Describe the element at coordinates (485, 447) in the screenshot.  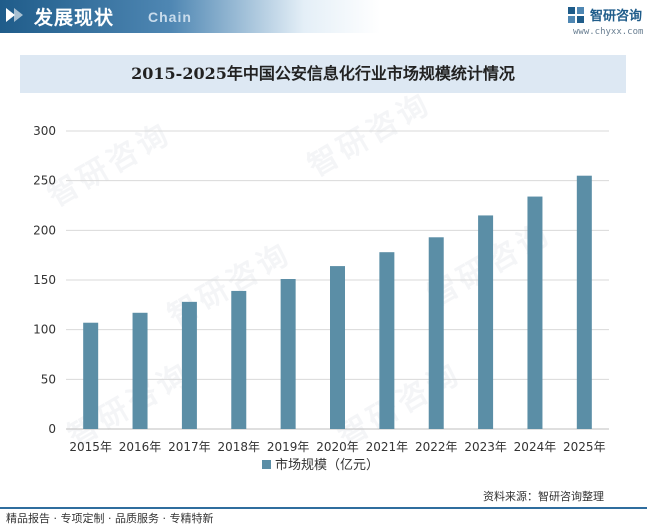
I see `x-tick-label: 2023年` at that location.